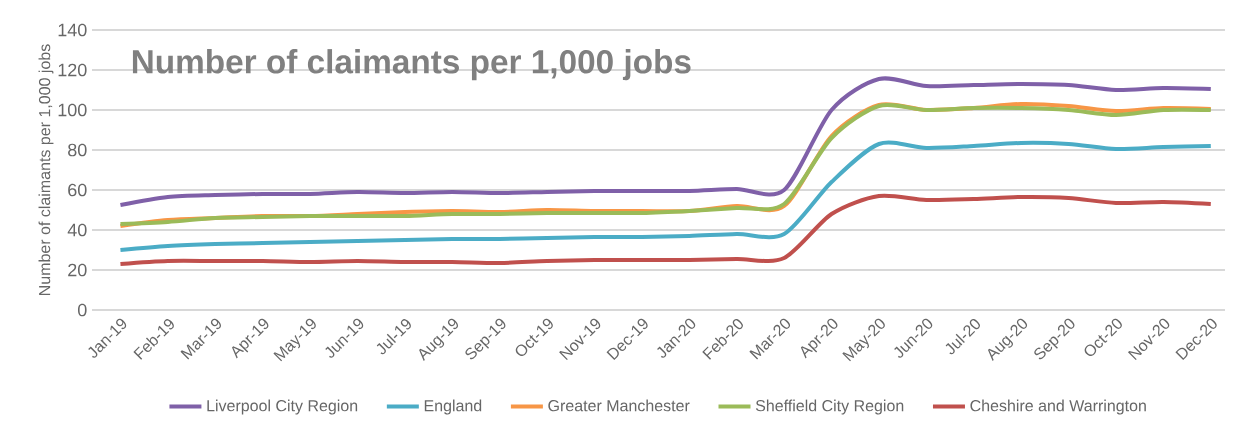 Image resolution: width=1237 pixels, height=432 pixels. I want to click on y-tick-label: 0, so click(82, 310).